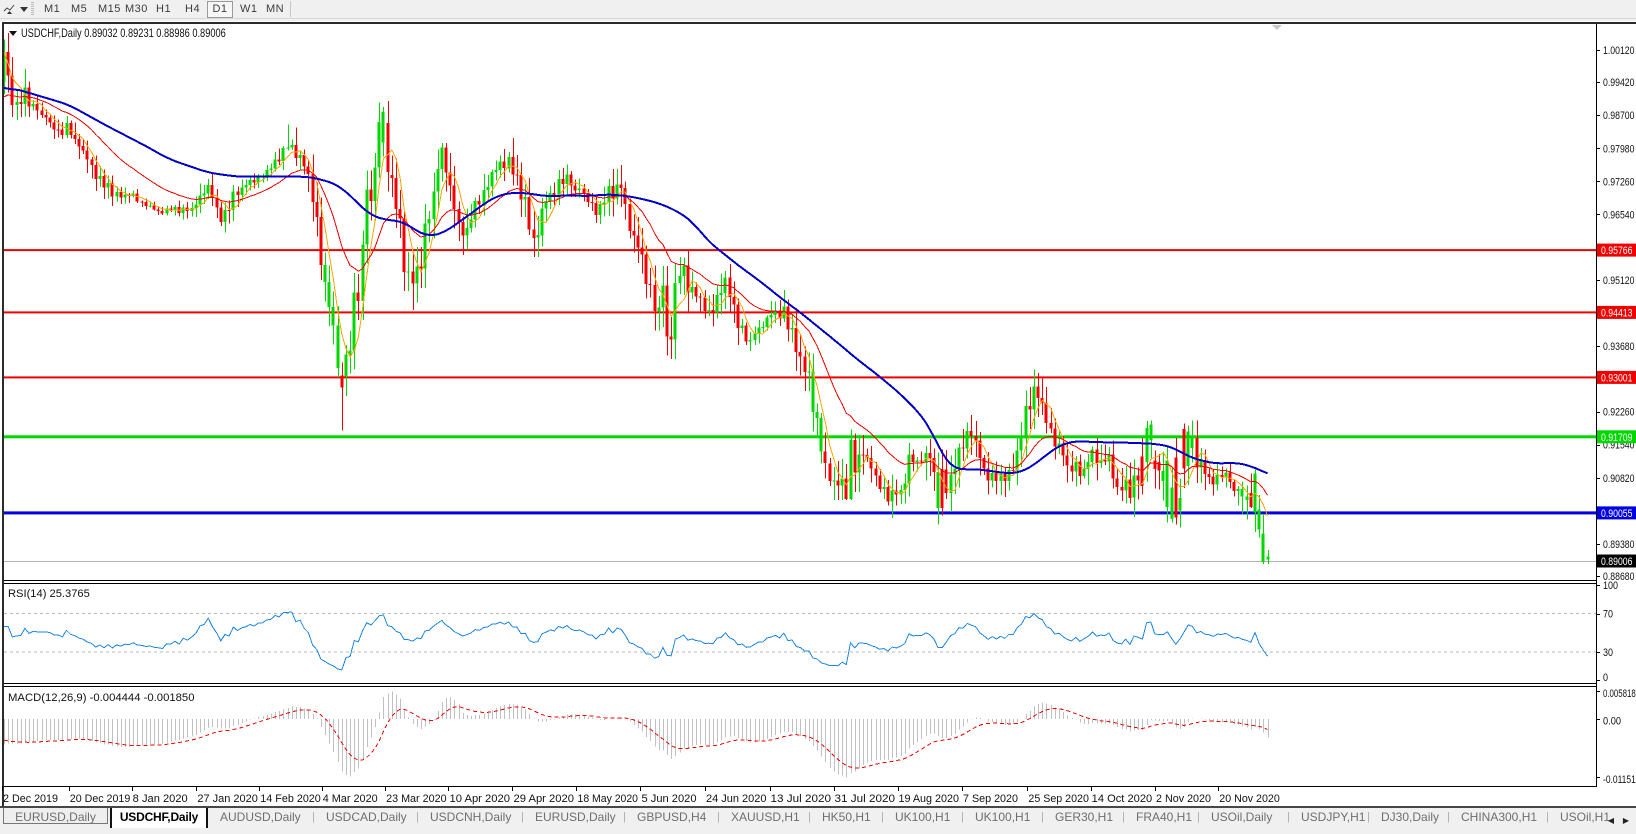 The height and width of the screenshot is (834, 1636). Describe the element at coordinates (1612, 722) in the screenshot. I see `svg-text: 0.00` at that location.